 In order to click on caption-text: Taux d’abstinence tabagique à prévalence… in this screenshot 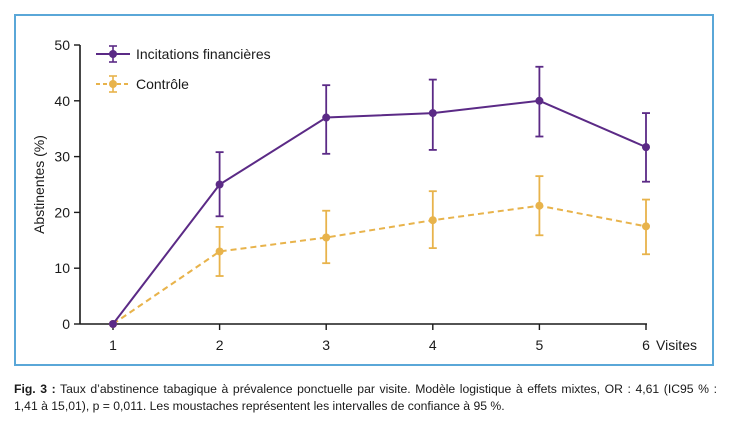, I will do `click(365, 397)`.